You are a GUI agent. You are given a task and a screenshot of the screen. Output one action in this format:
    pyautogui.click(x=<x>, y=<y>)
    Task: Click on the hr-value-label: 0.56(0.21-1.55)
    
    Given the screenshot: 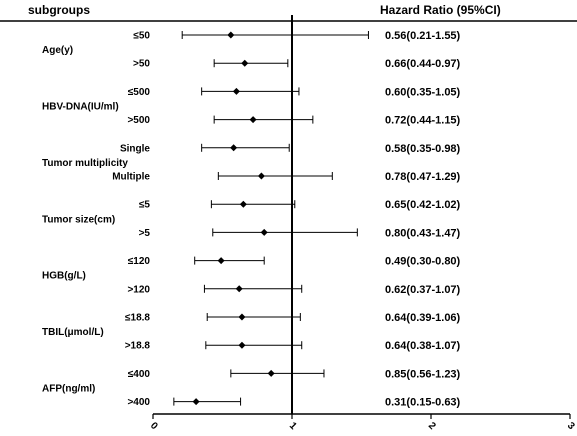 What is the action you would take?
    pyautogui.click(x=423, y=36)
    